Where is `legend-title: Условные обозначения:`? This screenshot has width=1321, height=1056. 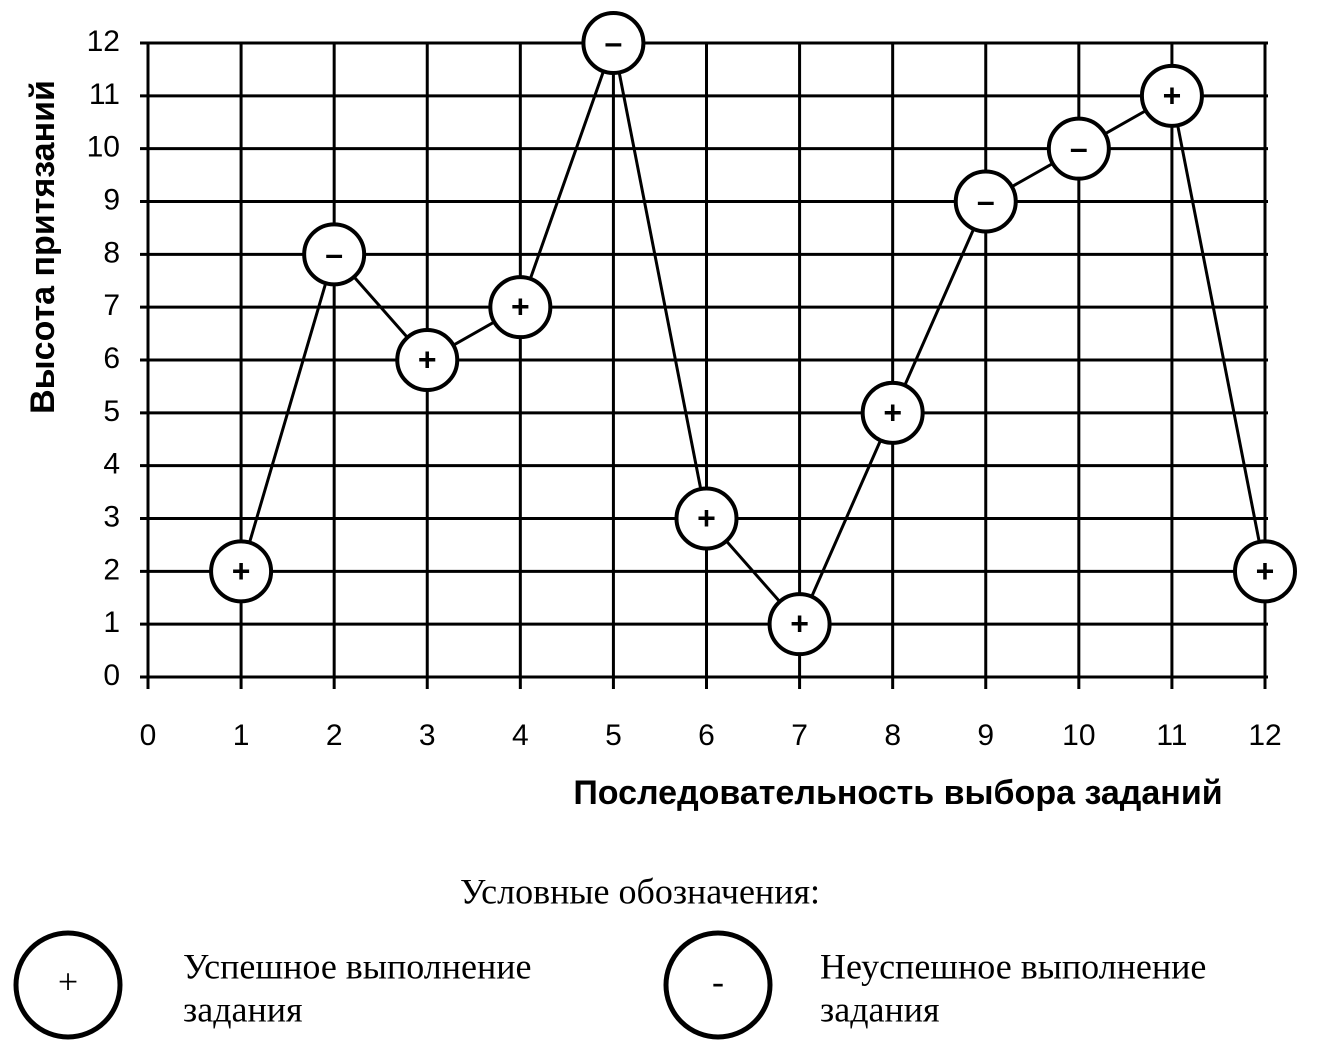 legend-title: Условные обозначения: is located at coordinates (640, 891).